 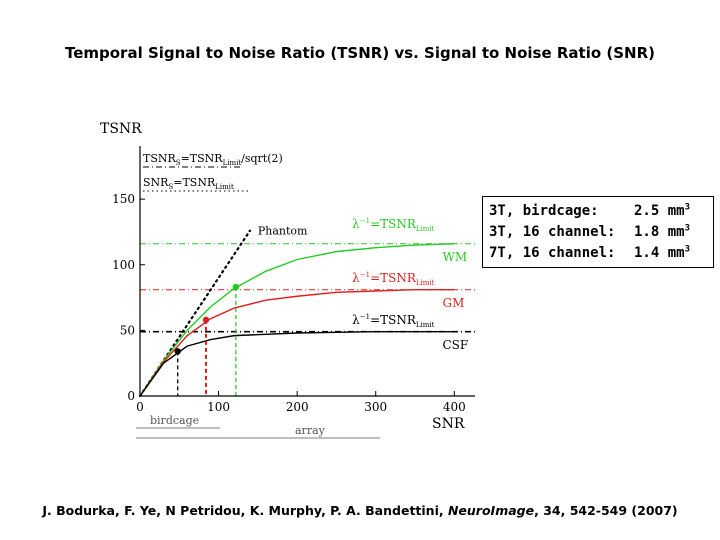 What do you see at coordinates (544, 211) in the screenshot?
I see `resolution-label: 3T, birdcage:` at bounding box center [544, 211].